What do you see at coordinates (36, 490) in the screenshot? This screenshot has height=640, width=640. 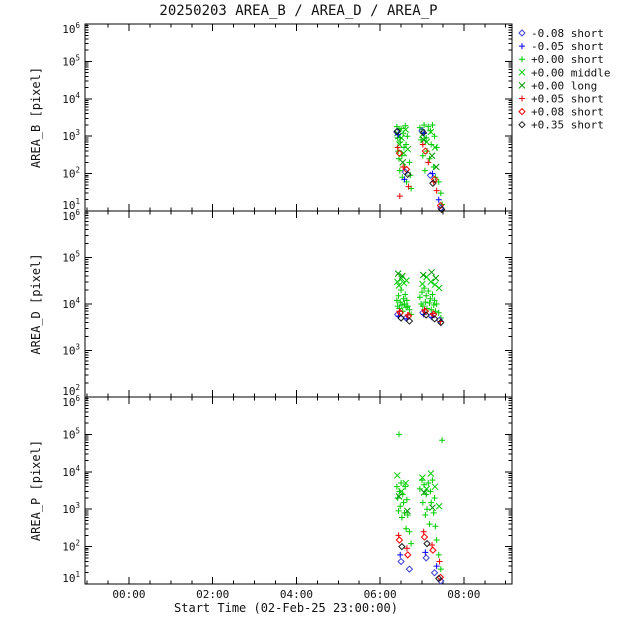 I see `y-axis-label: AREA_P [pixel]` at bounding box center [36, 490].